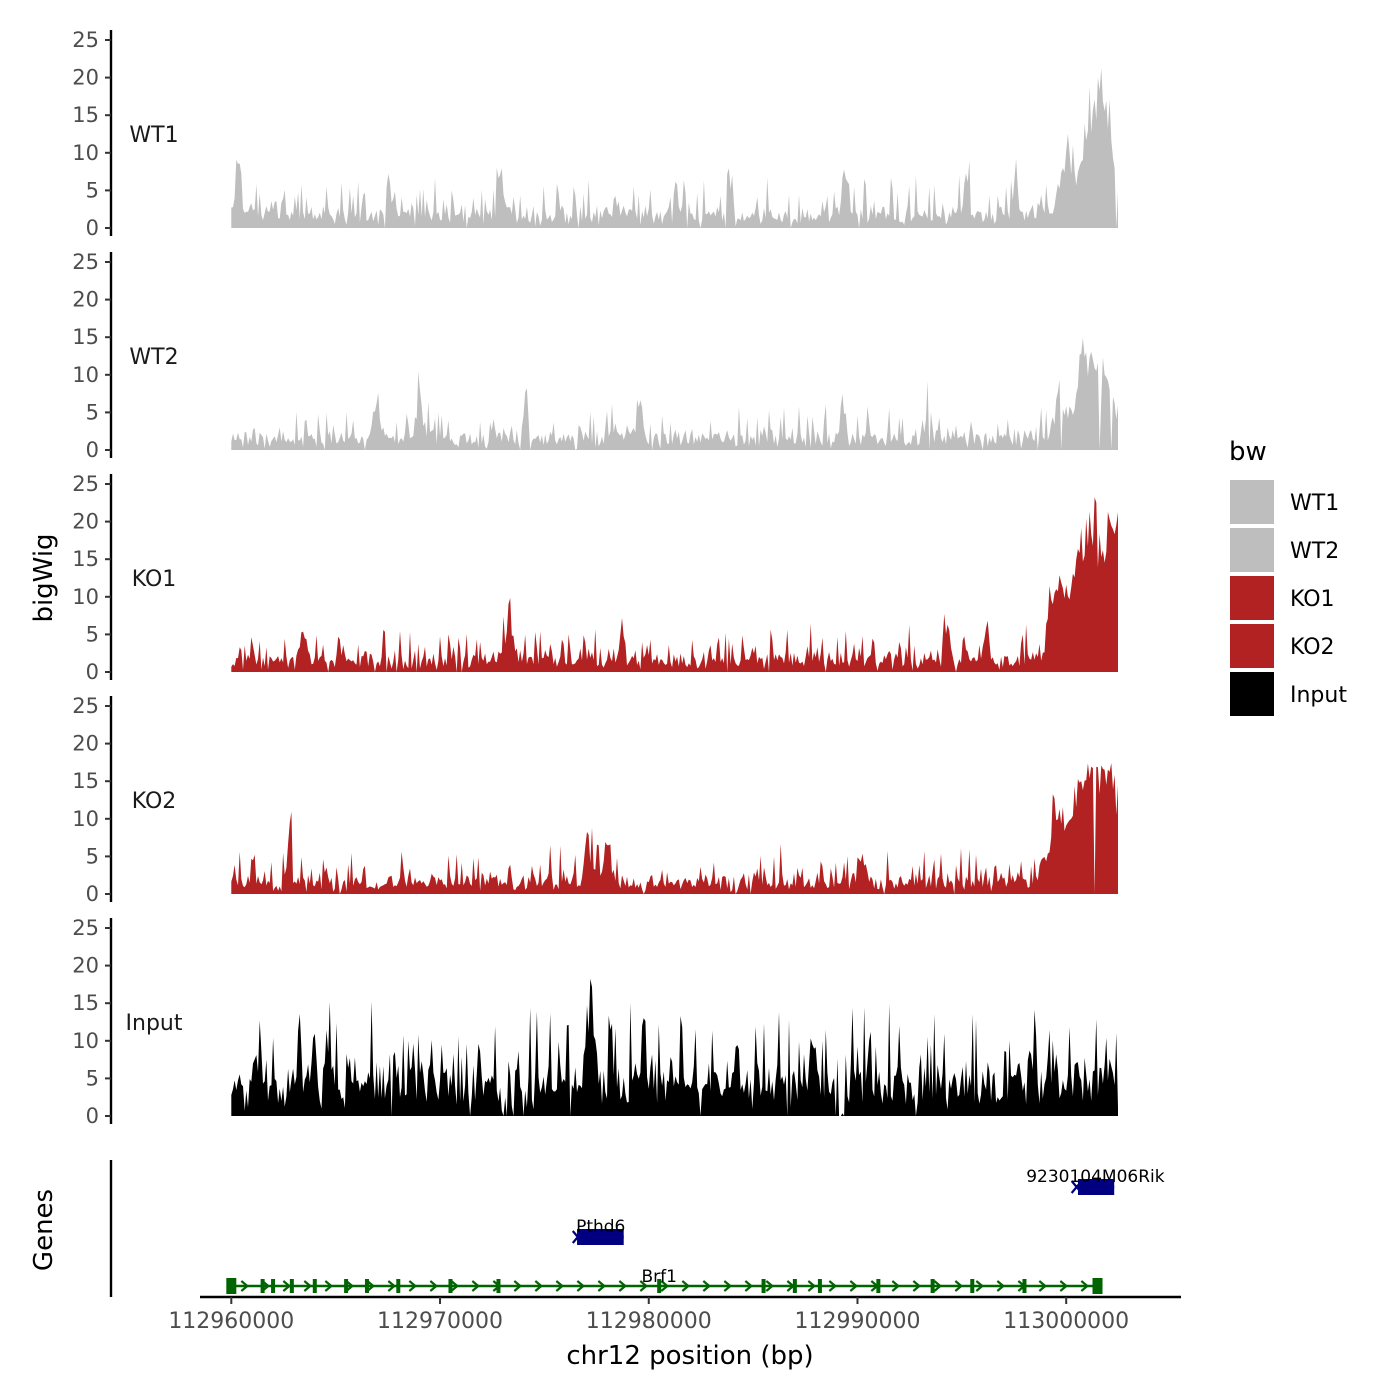 The height and width of the screenshot is (1400, 1400). What do you see at coordinates (154, 579) in the screenshot?
I see `track-label-ko1: KO1` at bounding box center [154, 579].